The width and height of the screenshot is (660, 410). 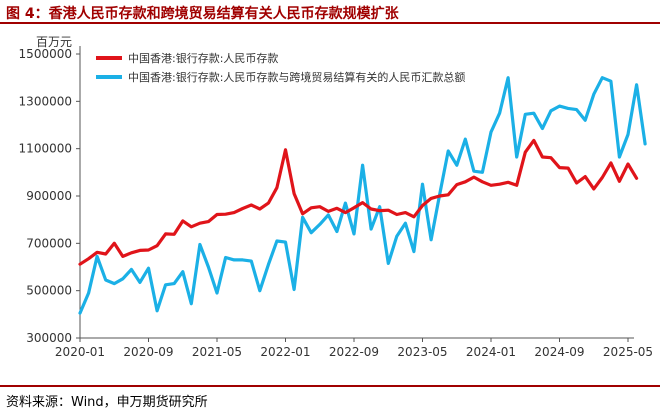 I want to click on y-tick-label: 900000, so click(x=49, y=196).